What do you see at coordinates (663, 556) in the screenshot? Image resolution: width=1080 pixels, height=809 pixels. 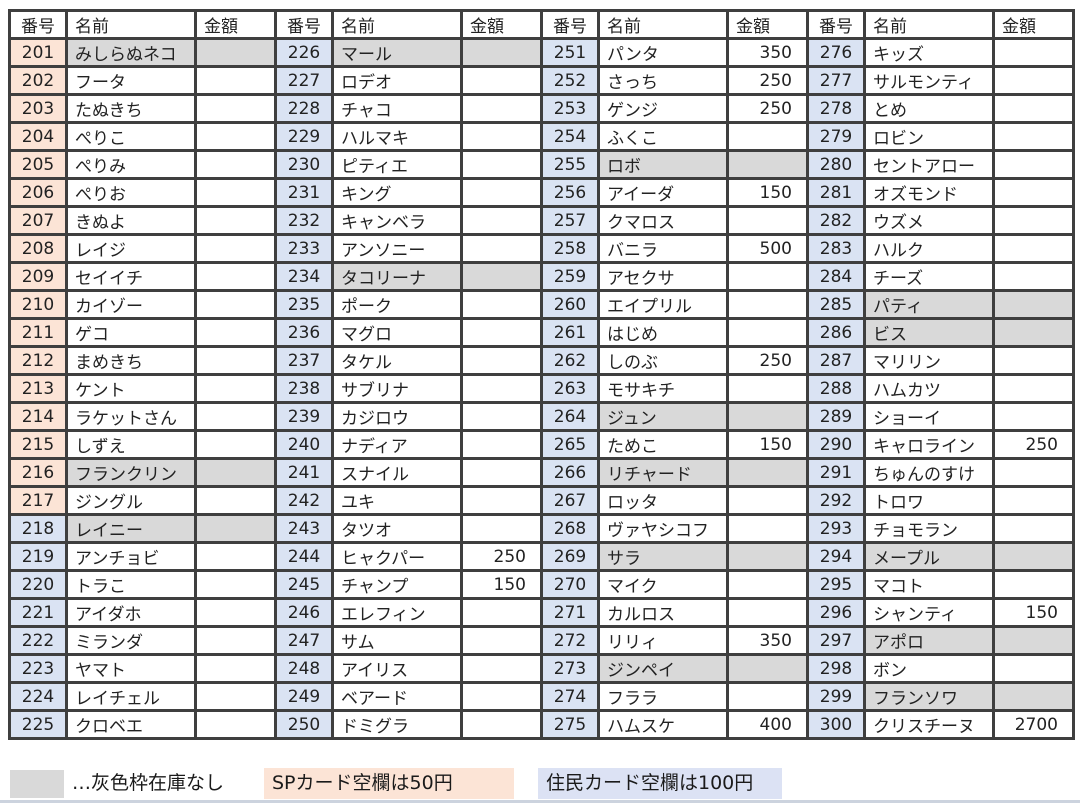 I see `card-name-cell: サラ` at bounding box center [663, 556].